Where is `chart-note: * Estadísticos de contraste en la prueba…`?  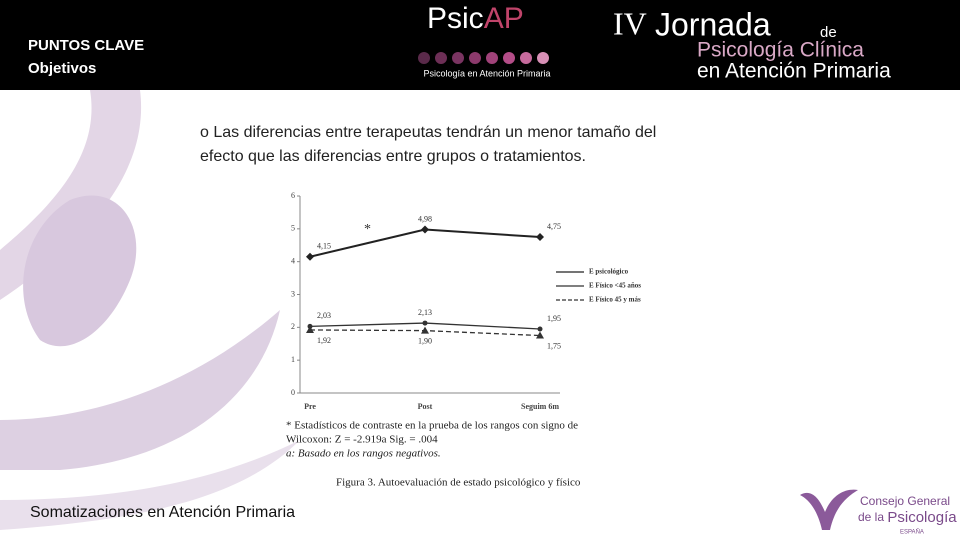 chart-note: * Estadísticos de contraste en la prueba… is located at coordinates (432, 426).